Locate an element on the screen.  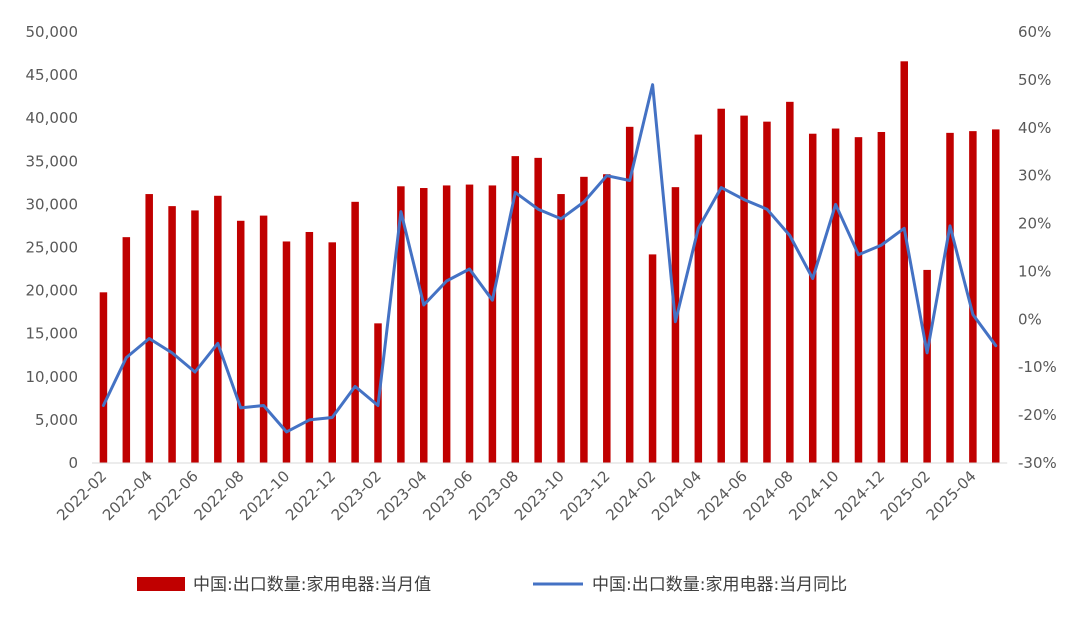
x-tick-label: 2025-02 is located at coordinates (905, 495).